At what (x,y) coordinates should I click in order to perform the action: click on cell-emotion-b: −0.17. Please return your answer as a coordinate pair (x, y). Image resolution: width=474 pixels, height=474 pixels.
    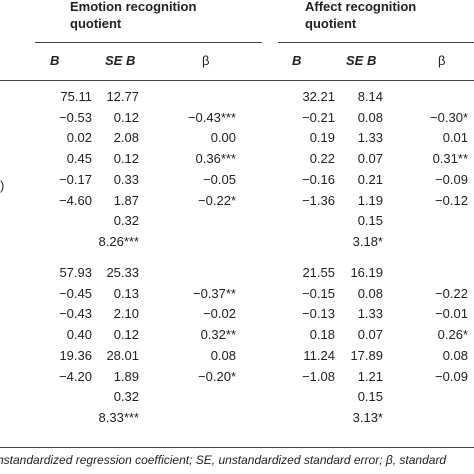
    Looking at the image, I should click on (75, 179).